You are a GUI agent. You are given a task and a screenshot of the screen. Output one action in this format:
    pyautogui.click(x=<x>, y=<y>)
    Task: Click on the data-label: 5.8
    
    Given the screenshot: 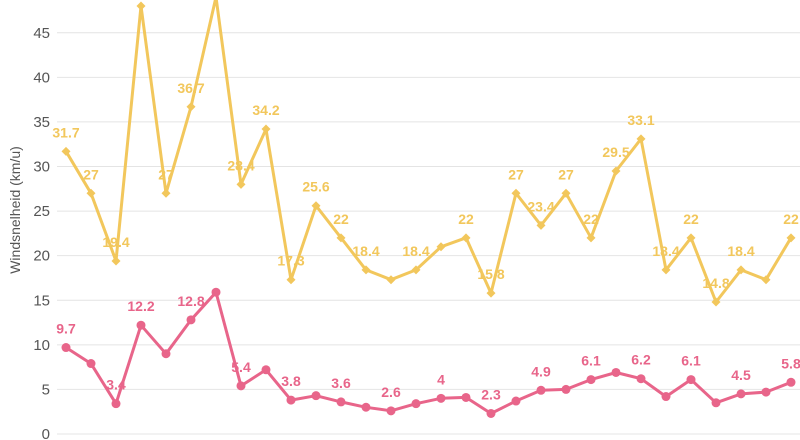 What is the action you would take?
    pyautogui.click(x=790, y=363)
    